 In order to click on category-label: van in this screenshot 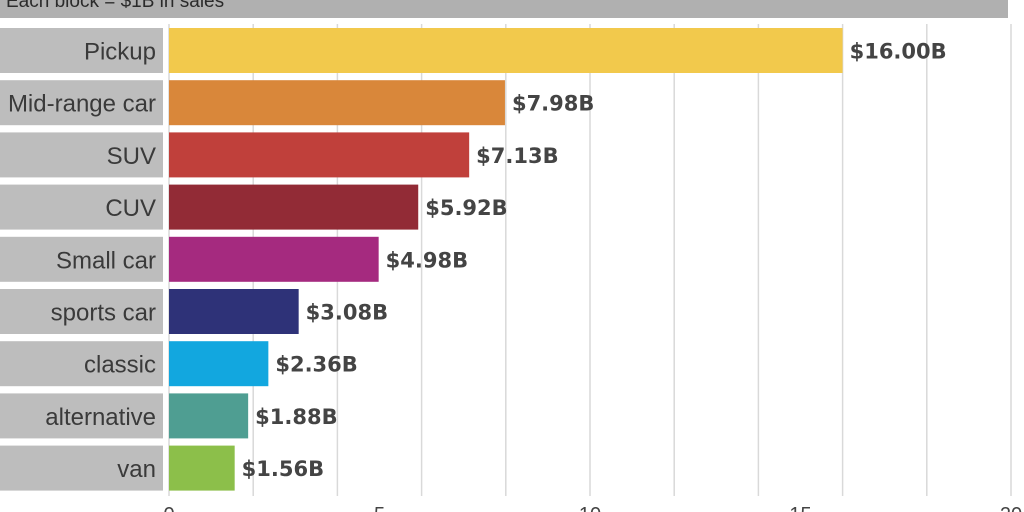, I will do `click(136, 469)`.